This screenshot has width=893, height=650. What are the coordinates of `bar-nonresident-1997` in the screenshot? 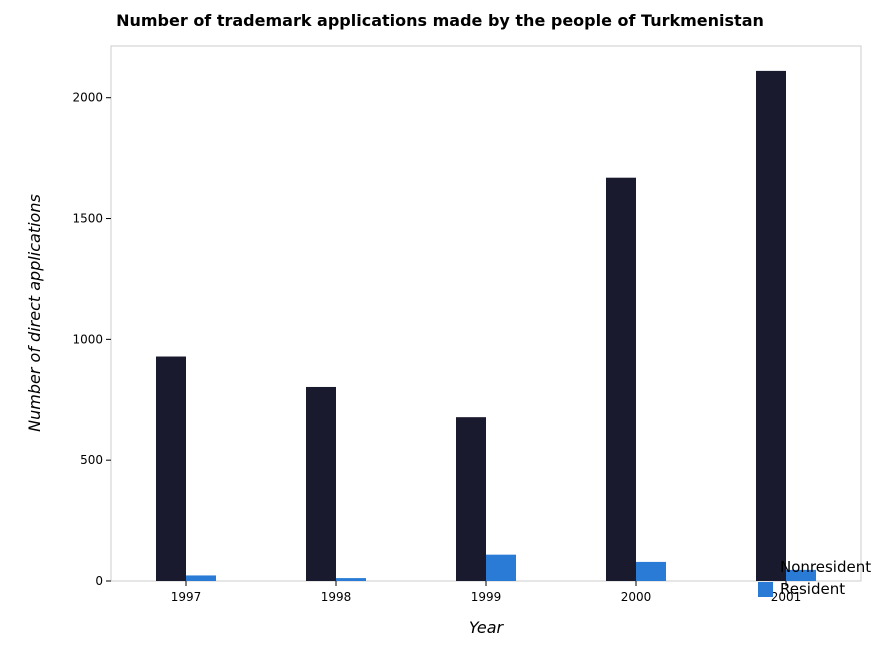 It's located at (171, 468).